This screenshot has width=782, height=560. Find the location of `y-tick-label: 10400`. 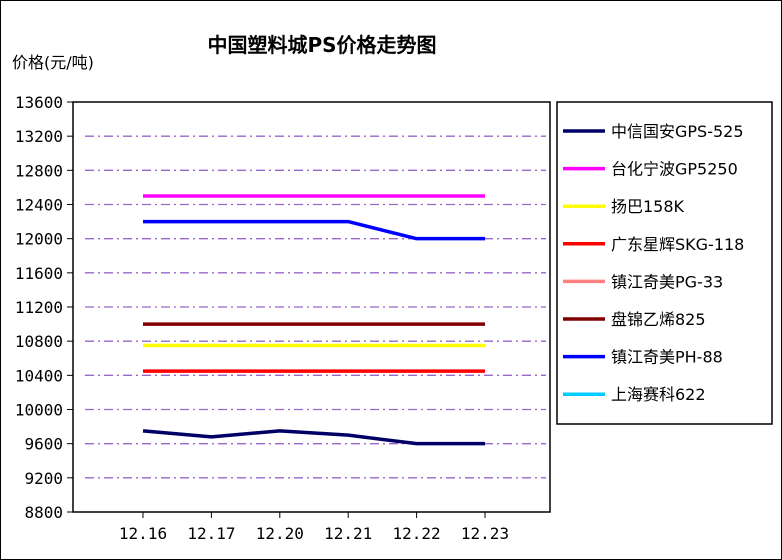

y-tick-label: 10400 is located at coordinates (39, 375).